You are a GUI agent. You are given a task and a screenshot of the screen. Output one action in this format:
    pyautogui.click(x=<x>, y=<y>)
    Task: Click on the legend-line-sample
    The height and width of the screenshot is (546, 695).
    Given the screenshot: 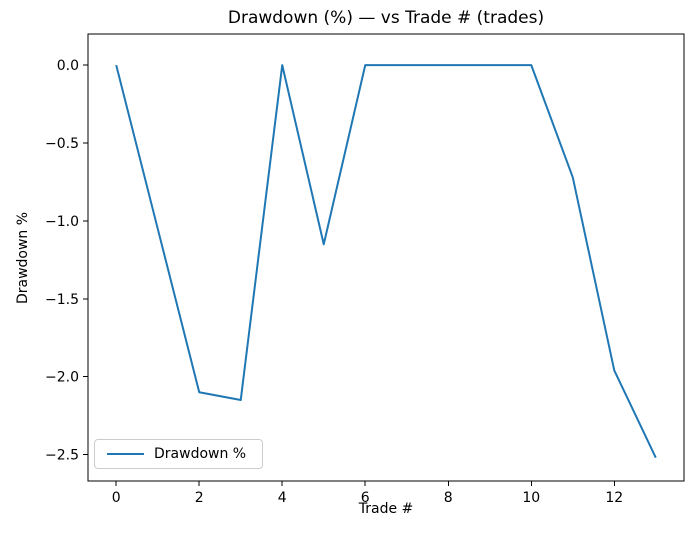 What is the action you would take?
    pyautogui.click(x=125, y=454)
    